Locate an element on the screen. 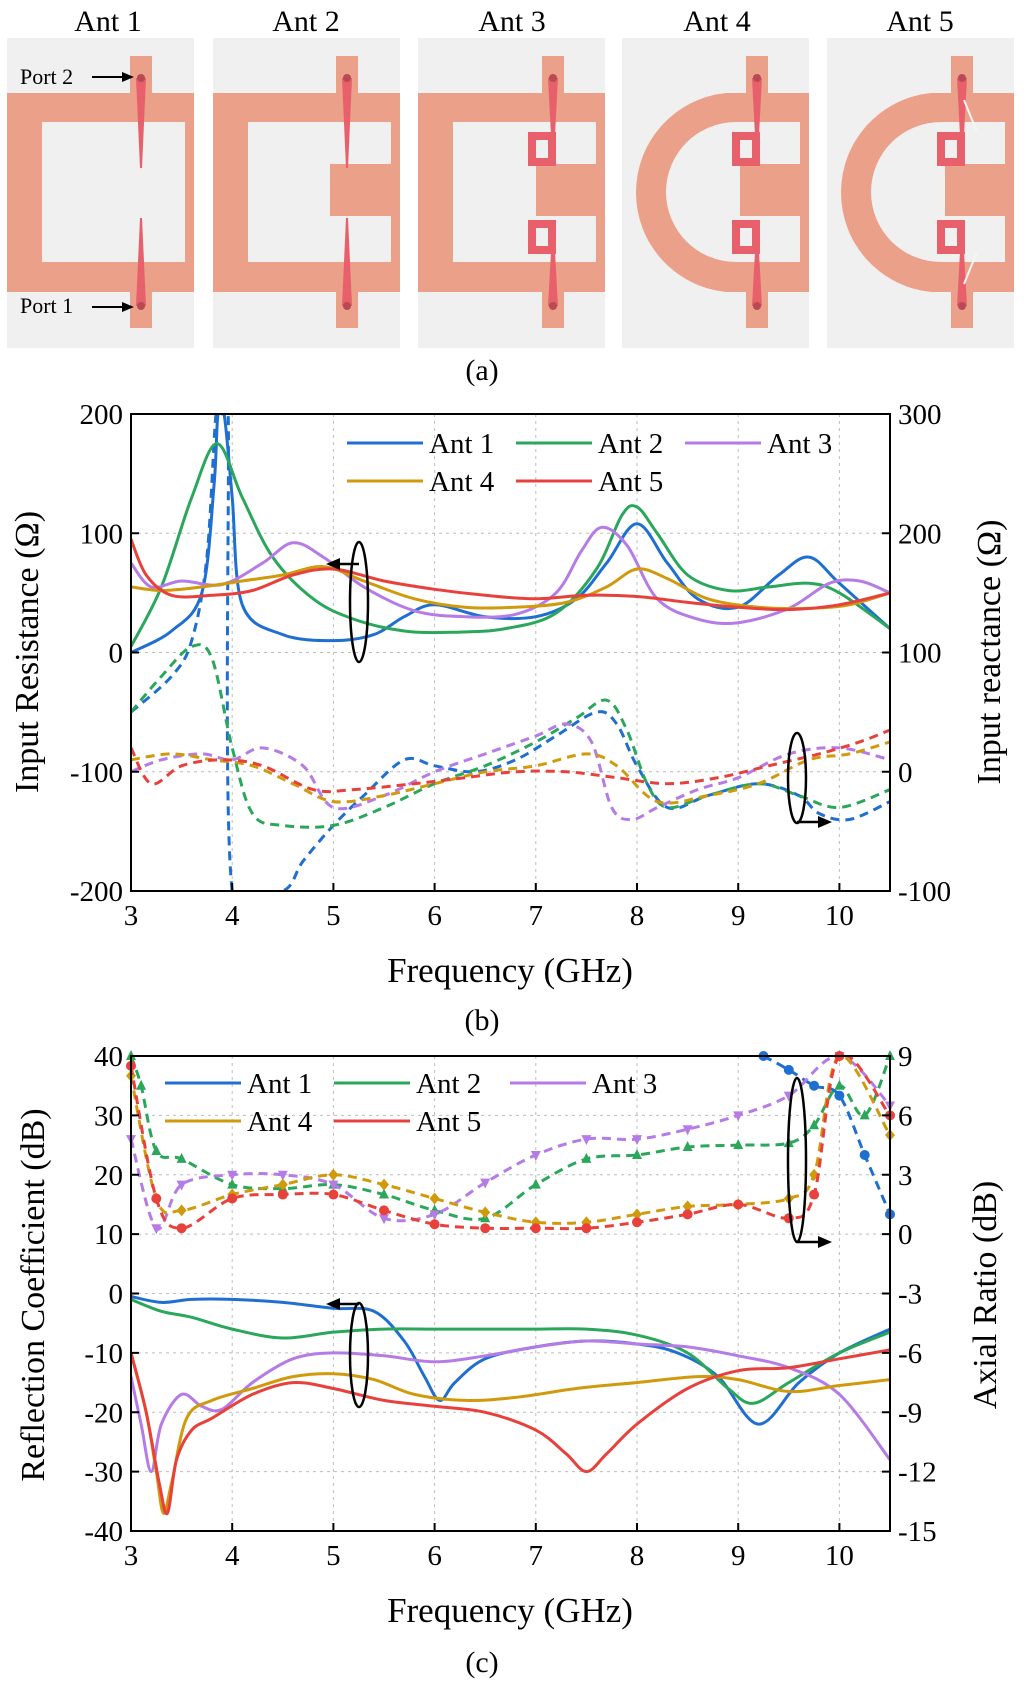 This screenshot has height=1683, width=1025. panel-c-ant-1-solid-line is located at coordinates (510, 1360).